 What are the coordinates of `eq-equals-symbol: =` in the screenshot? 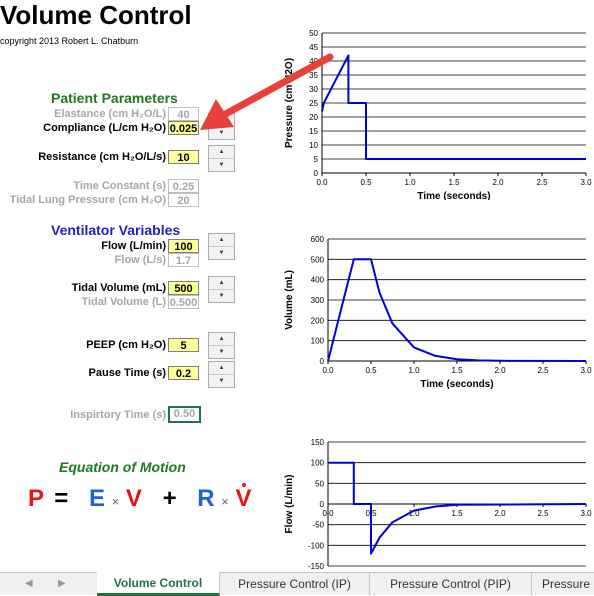 It's located at (61, 498).